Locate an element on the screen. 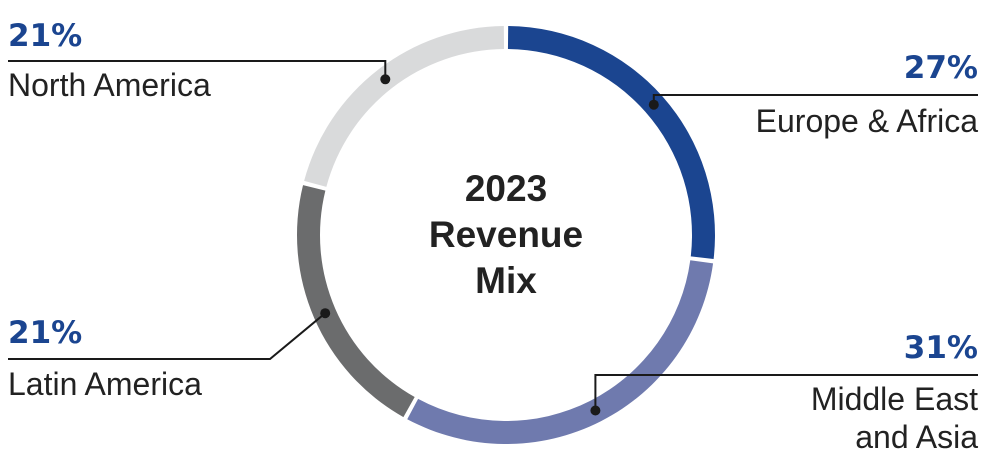 Image resolution: width=988 pixels, height=469 pixels. category-label-north-america: North America is located at coordinates (109, 85).